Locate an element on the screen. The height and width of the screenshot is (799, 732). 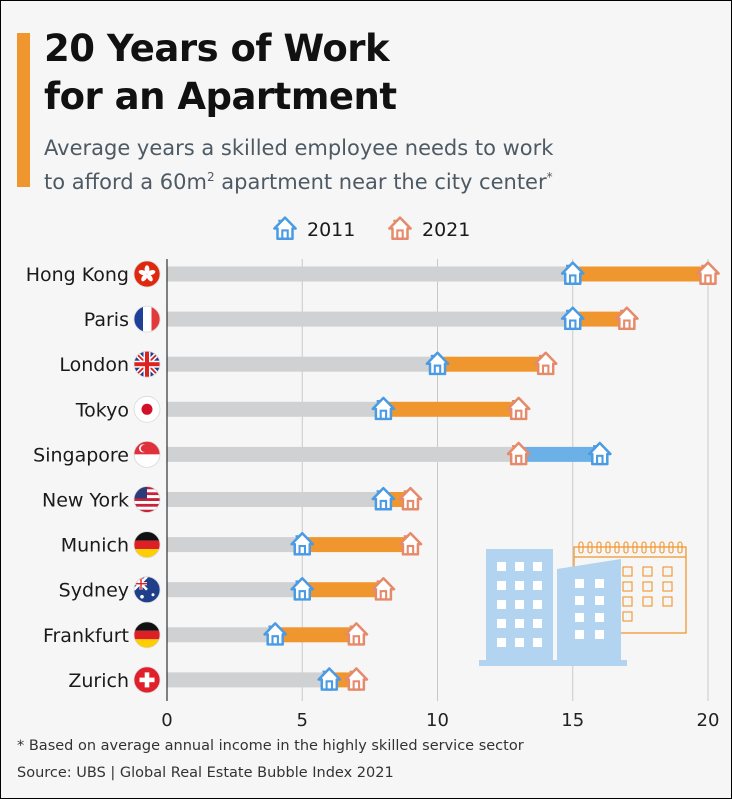
city-label: Singapore is located at coordinates (81, 455).